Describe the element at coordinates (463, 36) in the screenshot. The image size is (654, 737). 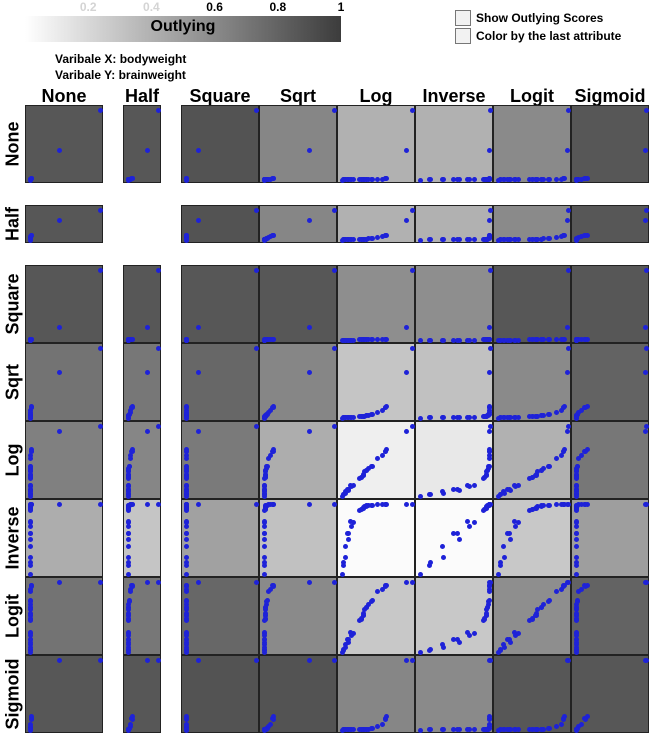
I see `color-by-last-checkbox` at that location.